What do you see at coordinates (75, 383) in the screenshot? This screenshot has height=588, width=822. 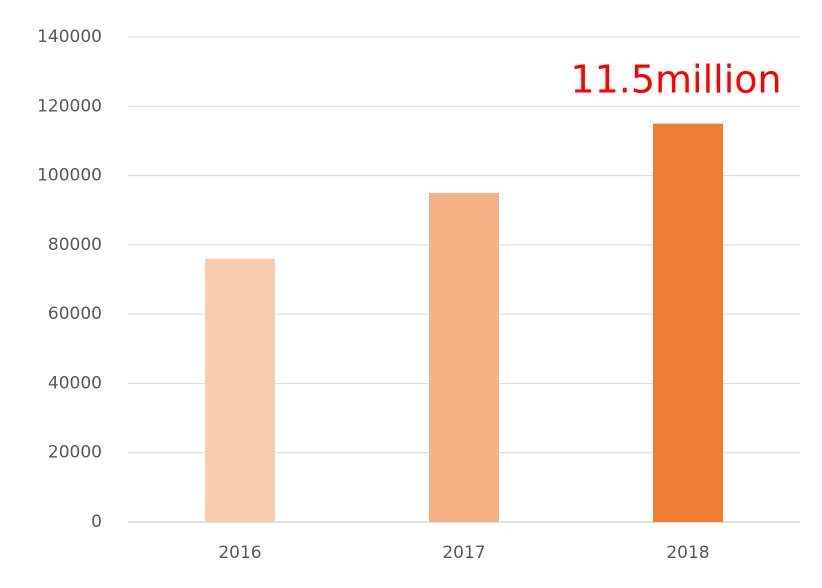 I see `y-tick-label: 40000` at bounding box center [75, 383].